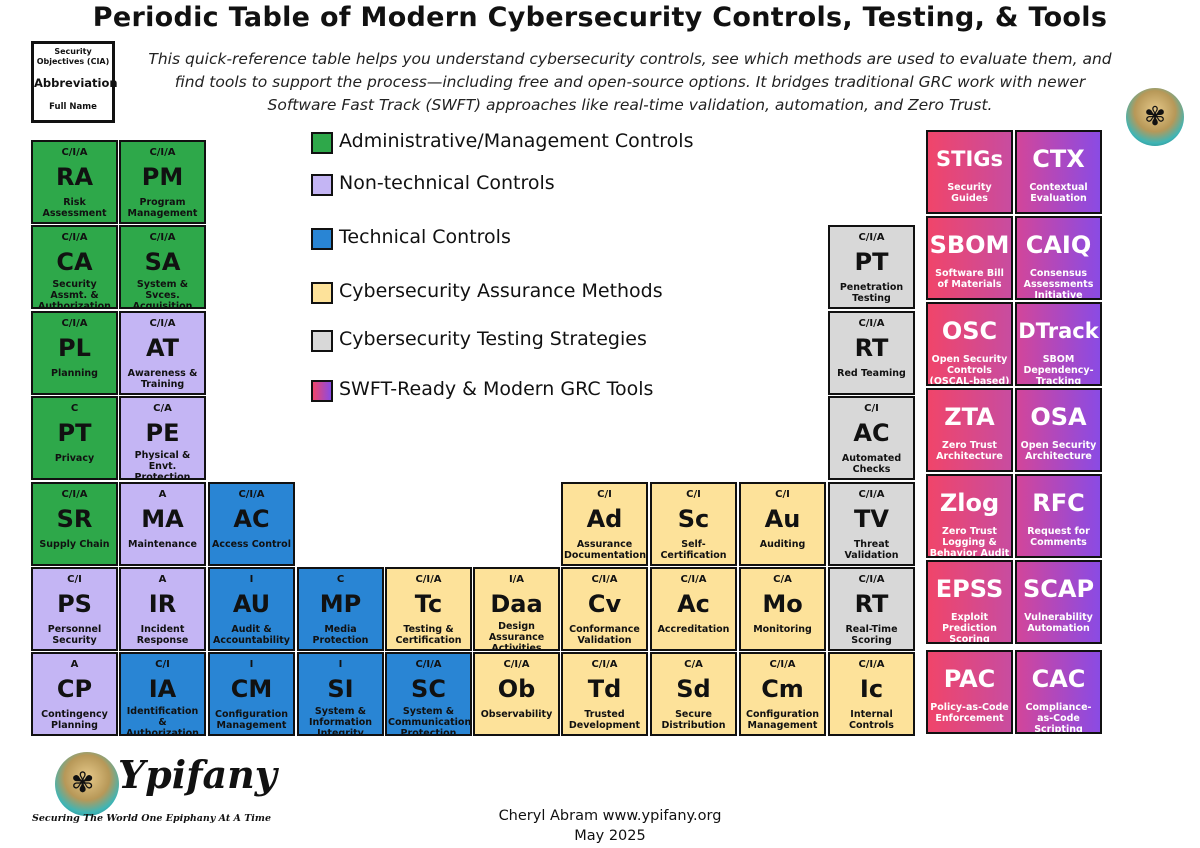  What do you see at coordinates (425, 237) in the screenshot?
I see `legend-label: Technical Controls` at bounding box center [425, 237].